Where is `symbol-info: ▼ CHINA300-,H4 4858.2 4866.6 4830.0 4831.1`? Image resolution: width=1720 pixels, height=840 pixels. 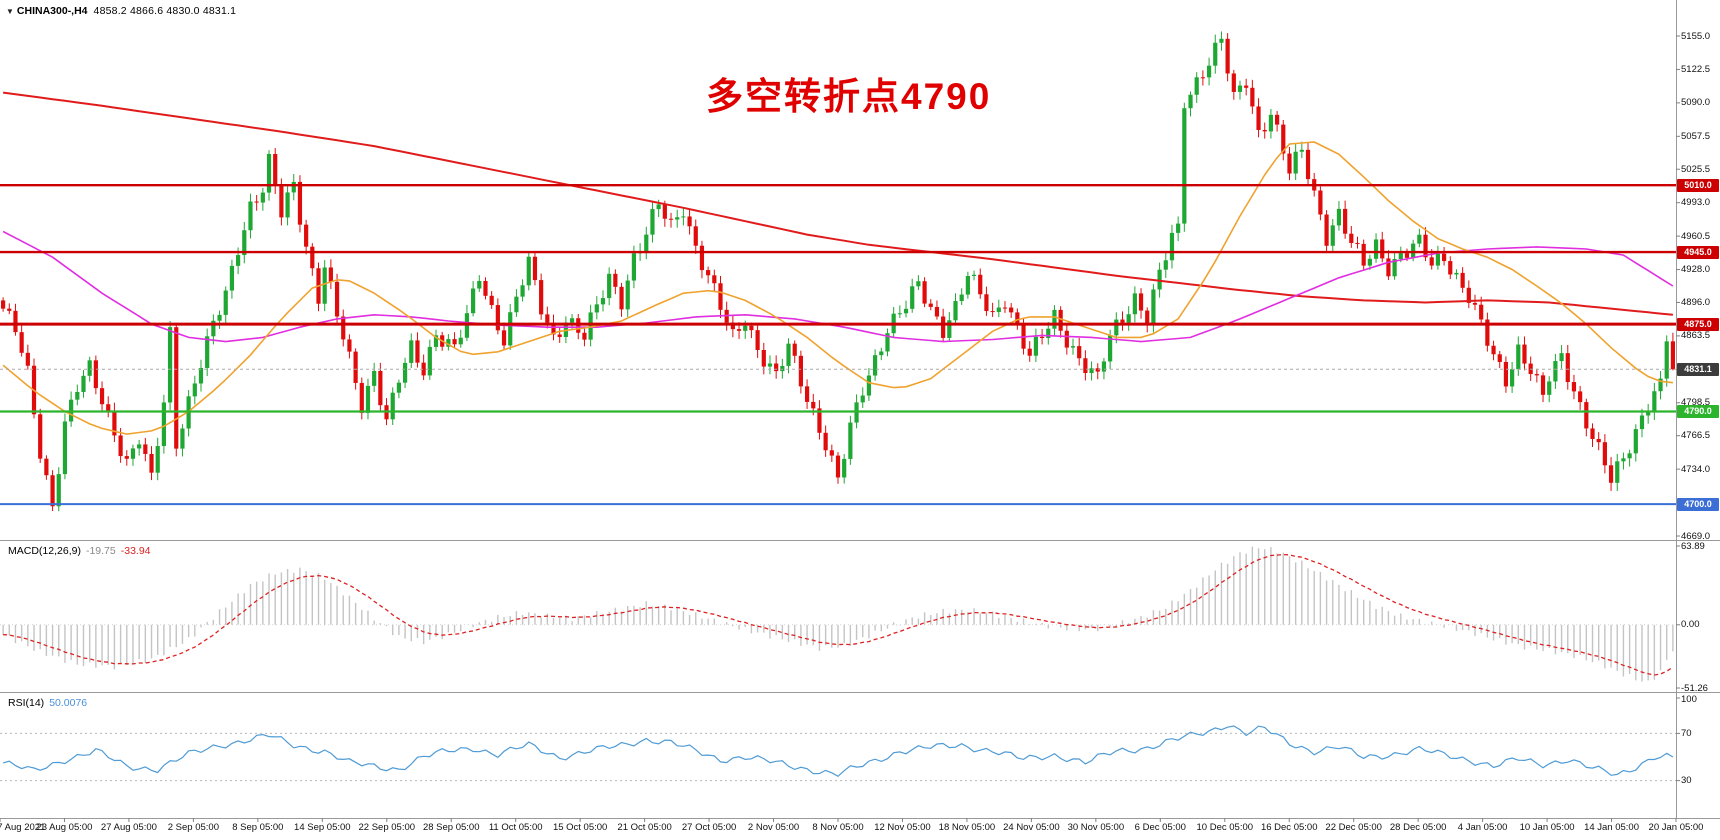
symbol-info: ▼ CHINA300-,H4 4858.2 4866.6 4830.0 4831.1 is located at coordinates (121, 11).